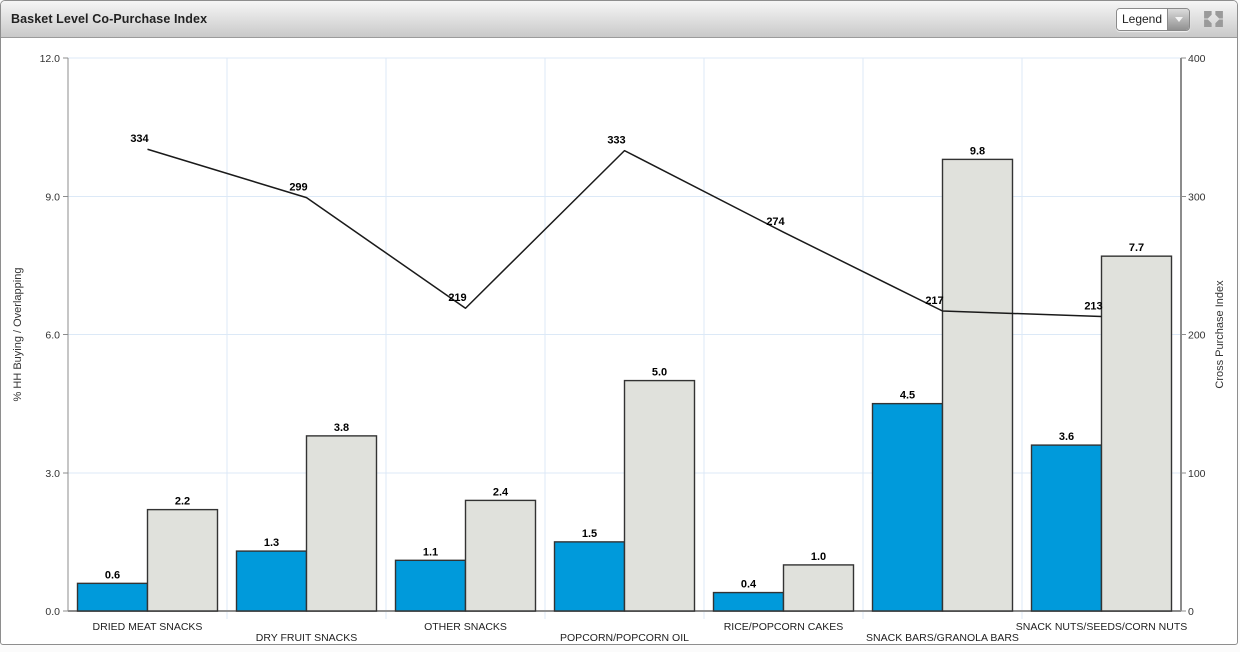 The image size is (1240, 652). Describe the element at coordinates (1197, 59) in the screenshot. I see `y-tick-label-right: 400` at that location.